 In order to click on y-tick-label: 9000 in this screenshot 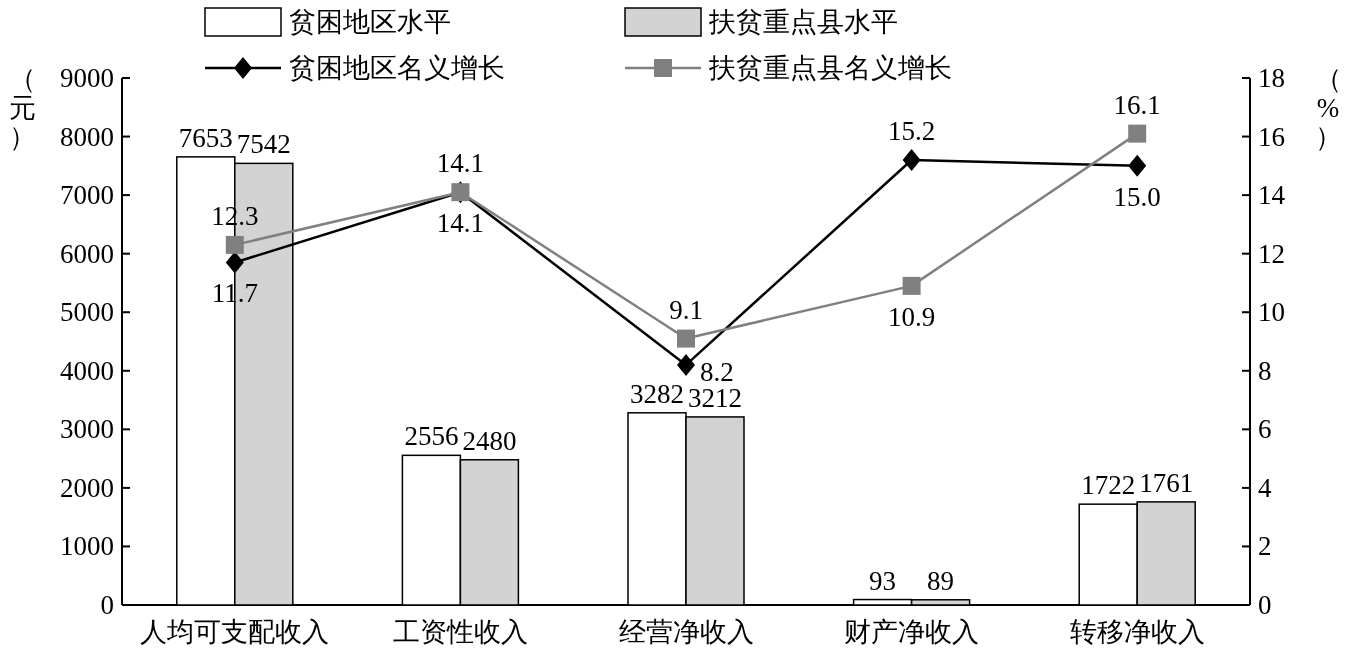, I will do `click(87, 78)`.